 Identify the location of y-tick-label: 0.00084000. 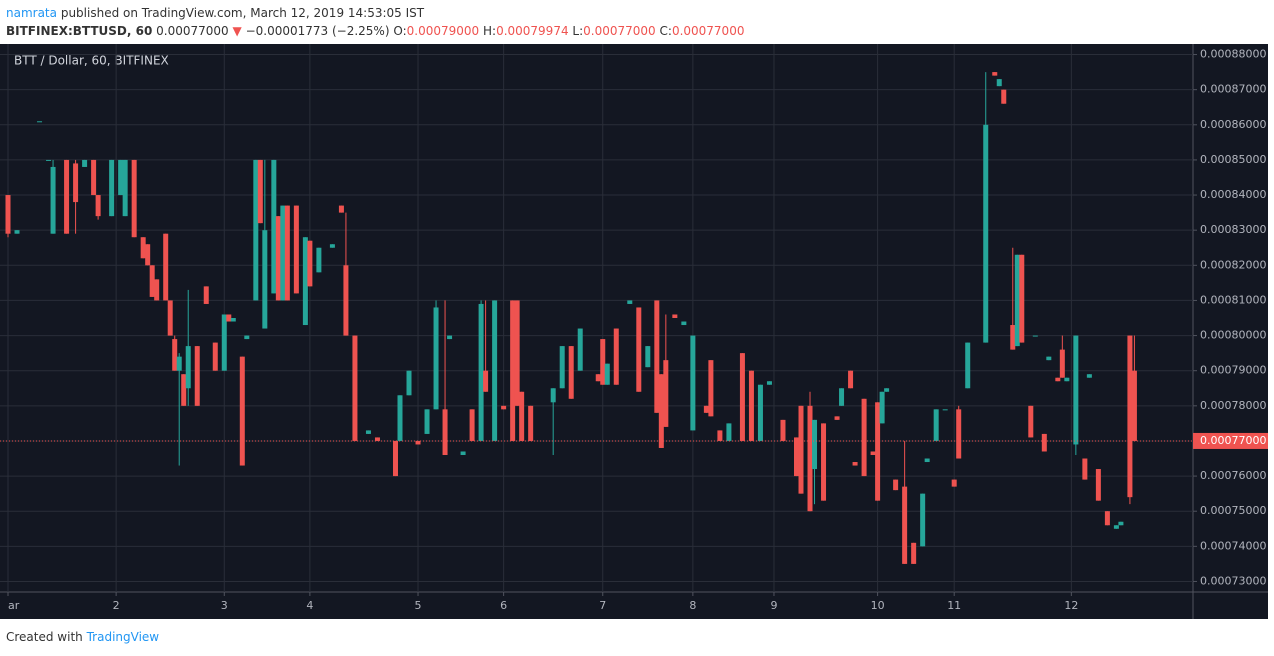
(1233, 194).